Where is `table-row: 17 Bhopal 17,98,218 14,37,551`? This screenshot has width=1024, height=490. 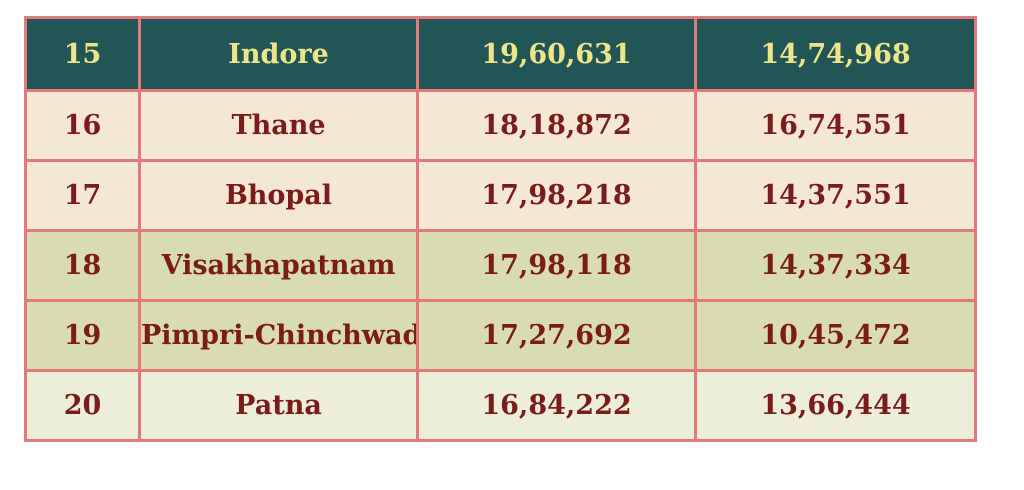
table-row: 17 Bhopal 17,98,218 14,37,551 is located at coordinates (500, 195).